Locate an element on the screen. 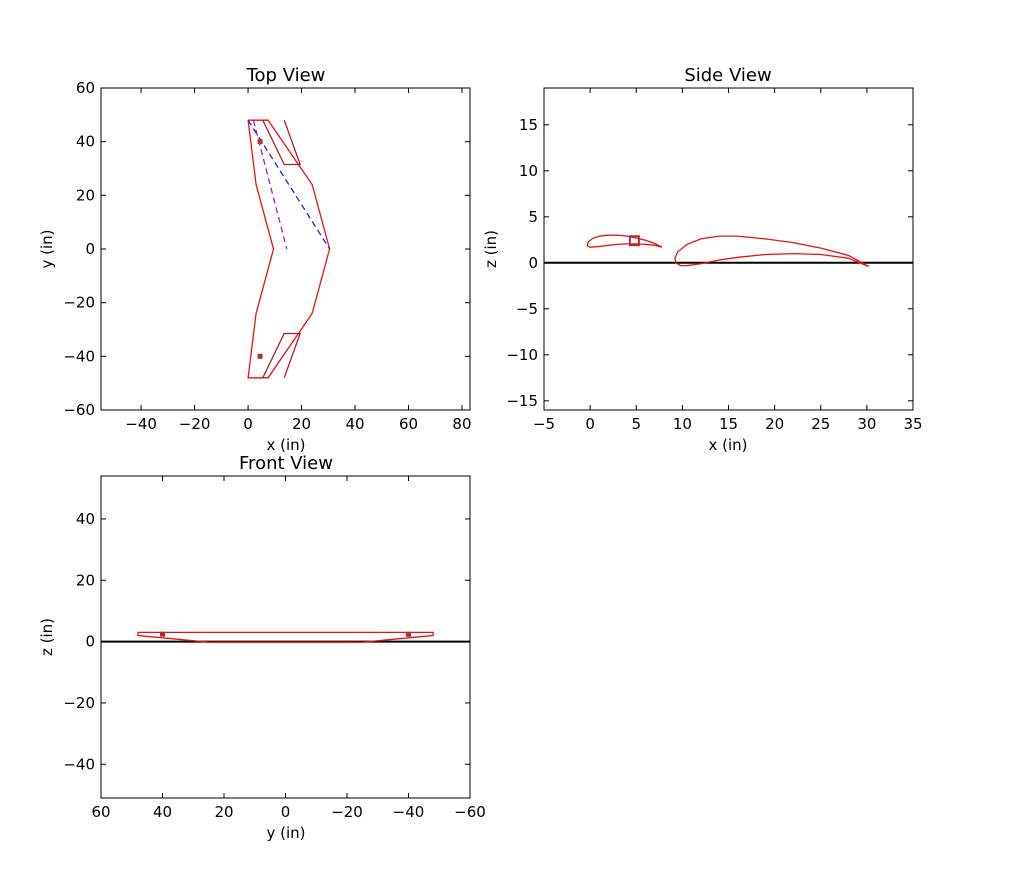 The width and height of the screenshot is (1015, 888). x-tick-label: 15 is located at coordinates (728, 424).